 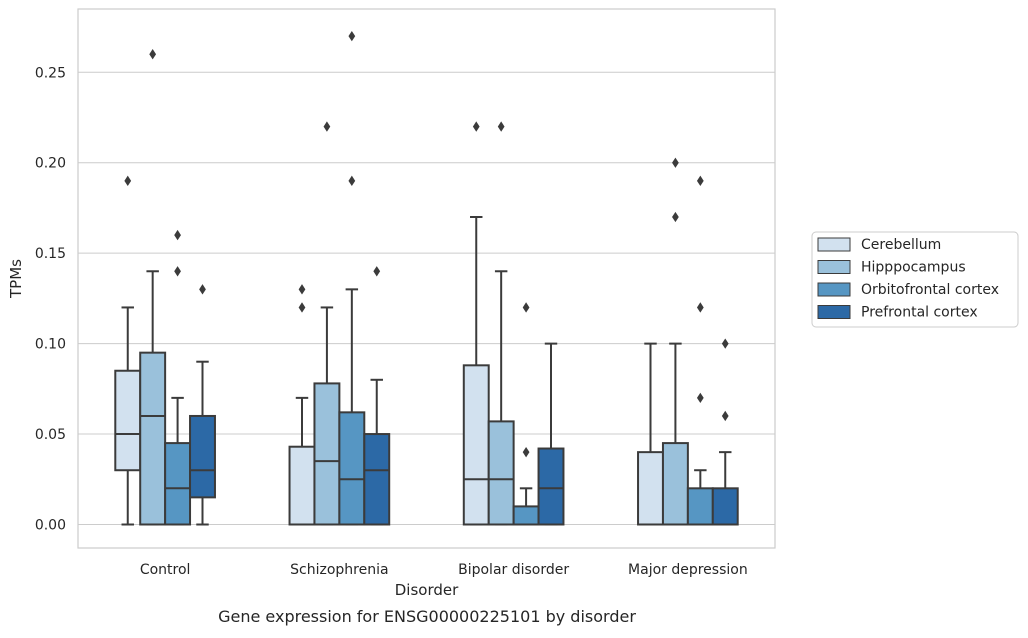 What do you see at coordinates (688, 570) in the screenshot?
I see `x-tick-label: Major depression` at bounding box center [688, 570].